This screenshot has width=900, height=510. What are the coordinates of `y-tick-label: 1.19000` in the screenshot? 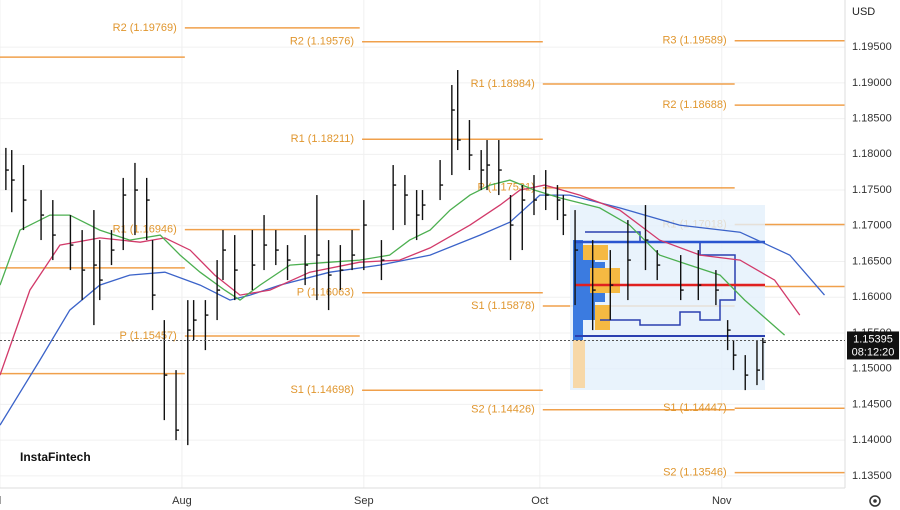 It's located at (872, 83).